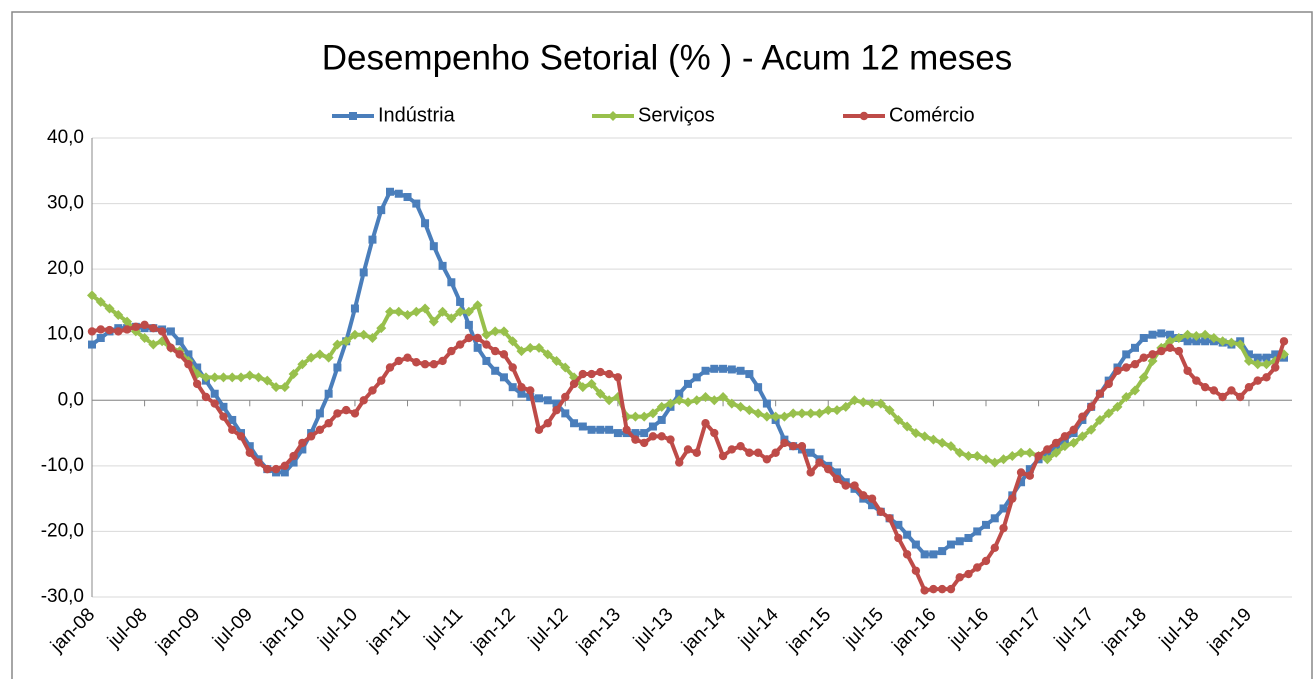 This screenshot has height=679, width=1314. I want to click on legend-label: Indústria, so click(417, 115).